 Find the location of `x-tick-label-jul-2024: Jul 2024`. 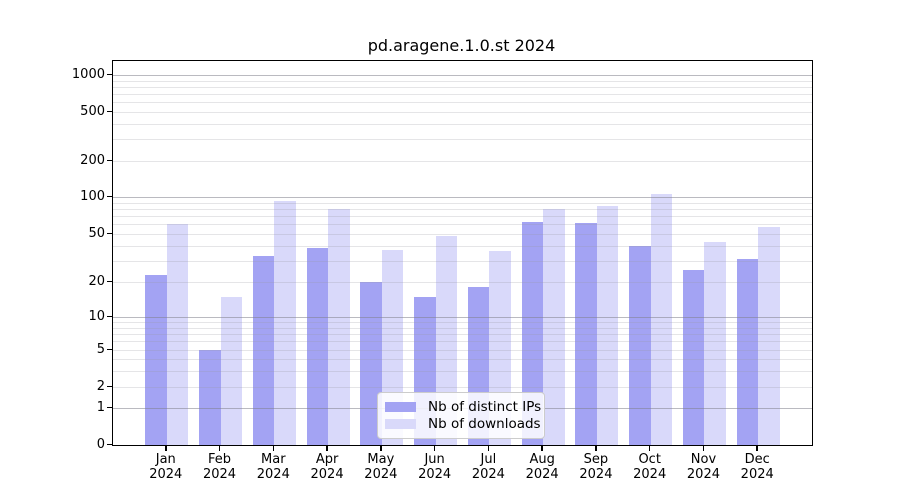

x-tick-label-jul-2024: Jul 2024 is located at coordinates (488, 467).